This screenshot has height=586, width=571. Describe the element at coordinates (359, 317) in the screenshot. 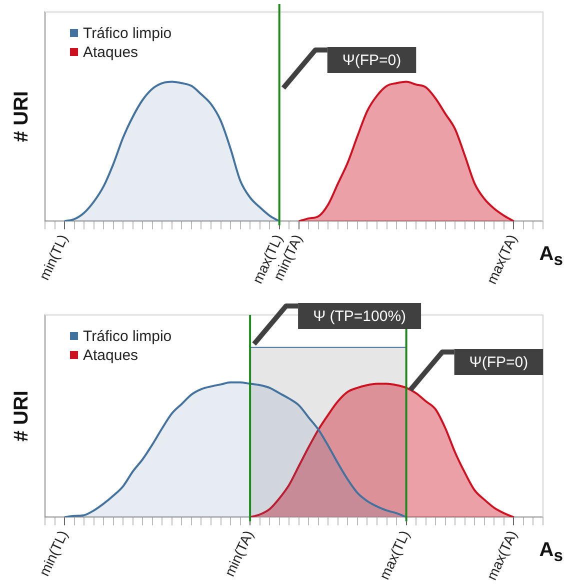

I see `band-label: Ψ (TP=100%)` at that location.